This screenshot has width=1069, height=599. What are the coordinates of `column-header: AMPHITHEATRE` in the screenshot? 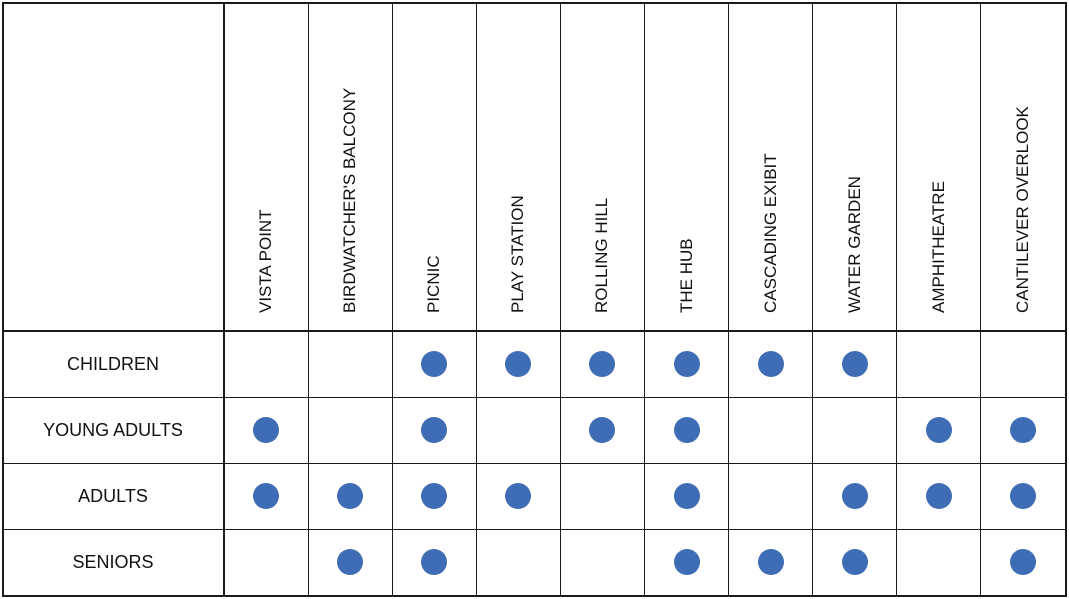 It's located at (938, 247).